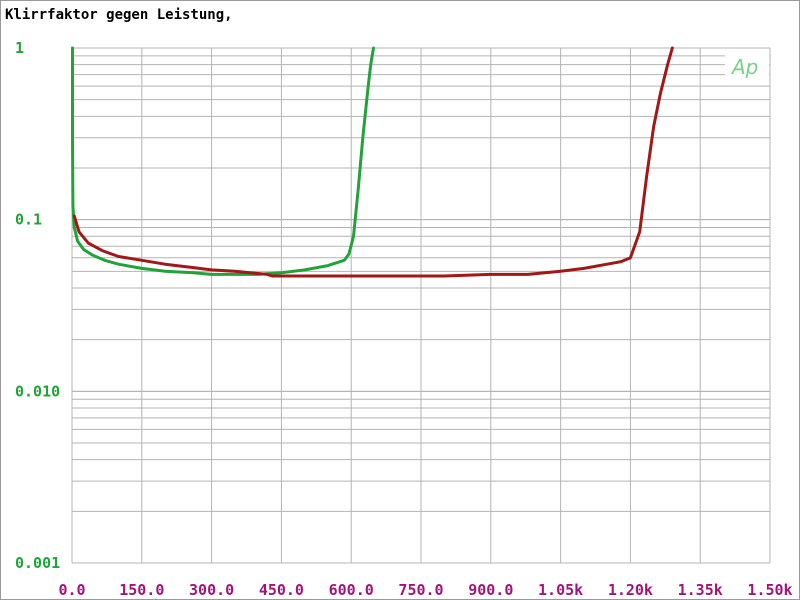 This screenshot has width=800, height=600. Describe the element at coordinates (37, 391) in the screenshot. I see `y-tick-label: 0.010` at that location.